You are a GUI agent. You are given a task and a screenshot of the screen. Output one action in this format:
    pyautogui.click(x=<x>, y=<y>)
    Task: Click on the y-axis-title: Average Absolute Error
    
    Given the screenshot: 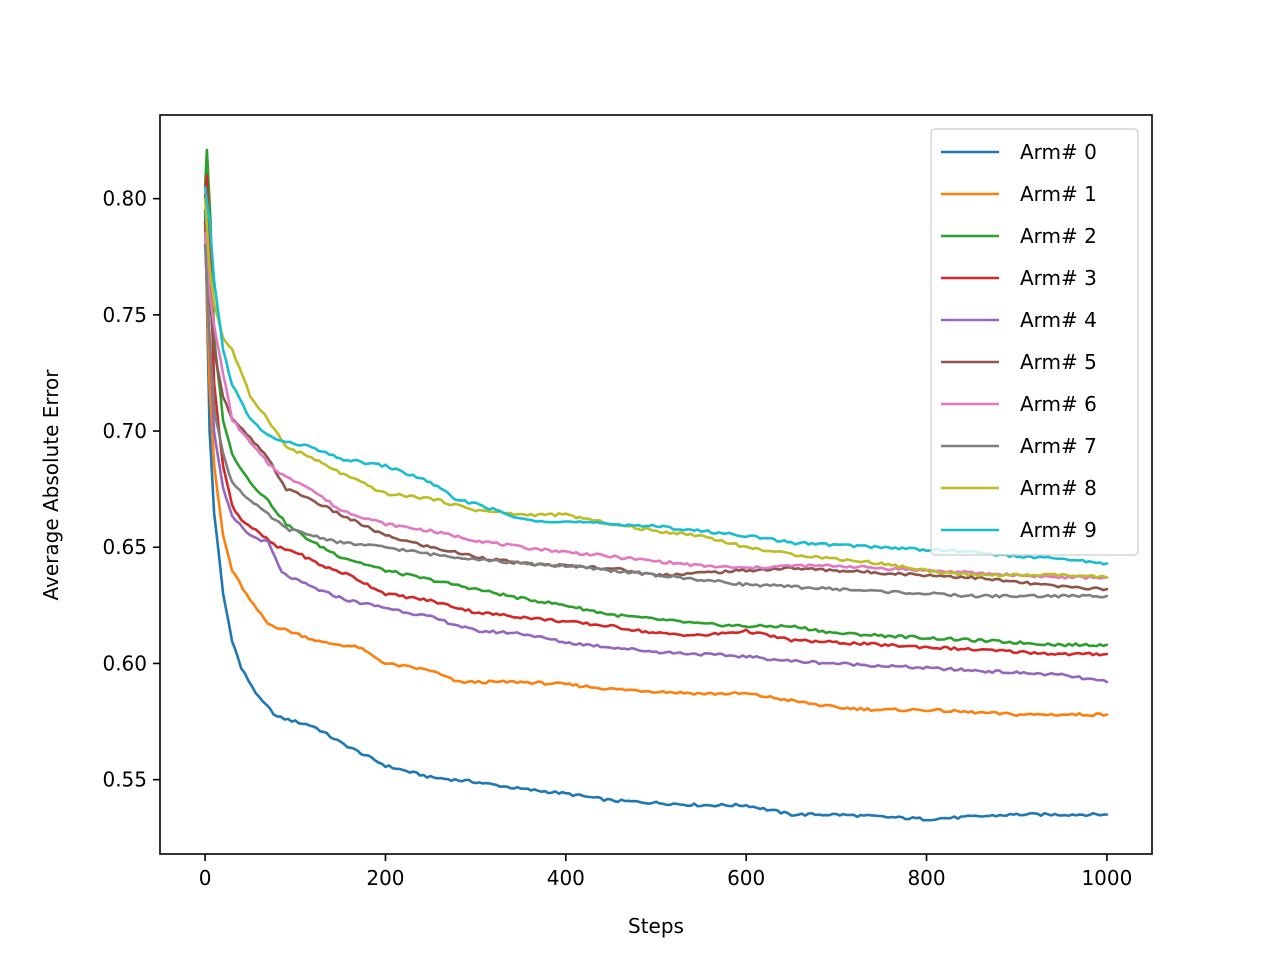 What is the action you would take?
    pyautogui.click(x=51, y=485)
    